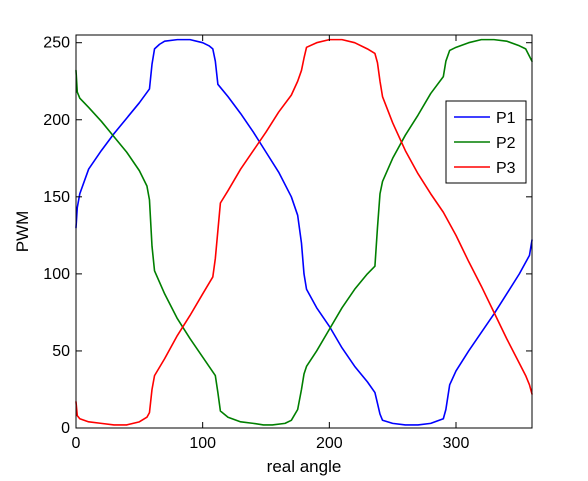 Image resolution: width=588 pixels, height=481 pixels. Describe the element at coordinates (22, 232) in the screenshot. I see `y-axis-label: PWM` at that location.